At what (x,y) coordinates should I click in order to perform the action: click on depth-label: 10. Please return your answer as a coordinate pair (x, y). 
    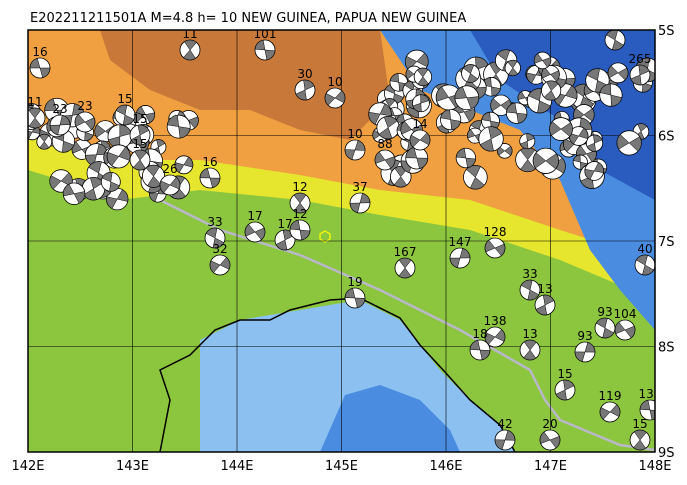
    Looking at the image, I should click on (354, 134).